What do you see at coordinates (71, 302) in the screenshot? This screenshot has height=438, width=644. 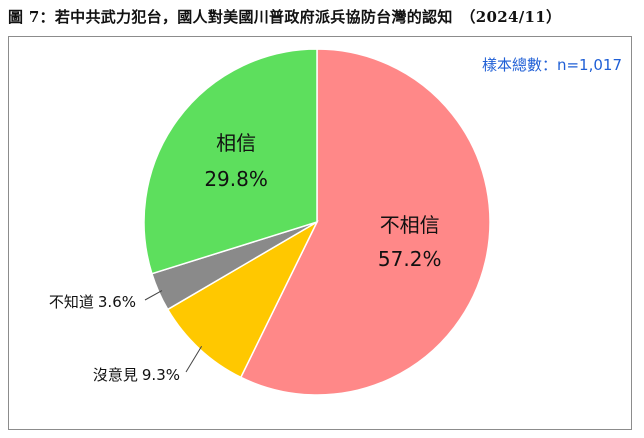 I see `slice-name-2: 不知道` at bounding box center [71, 302].